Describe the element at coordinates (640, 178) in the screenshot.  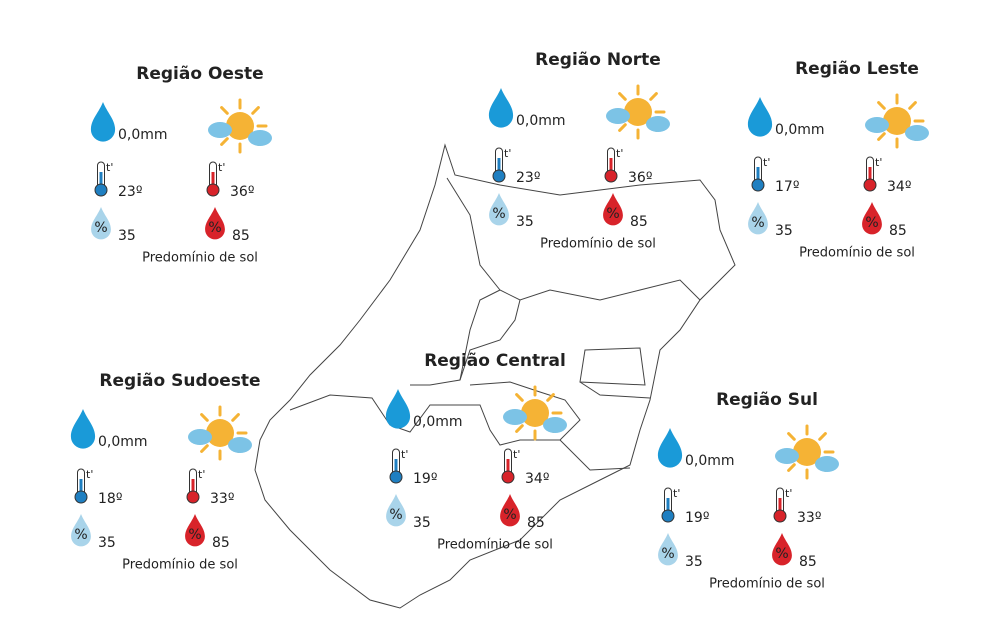
I see `temp-max: 36º` at that location.